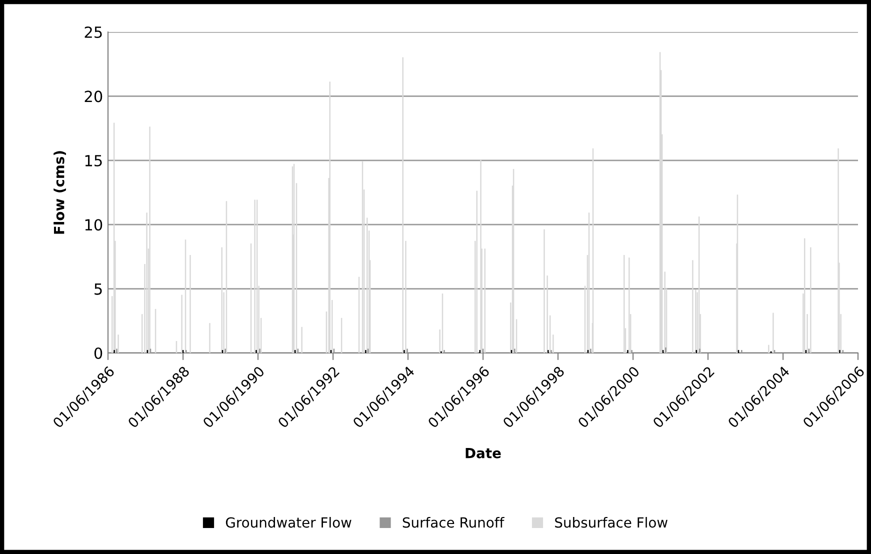 The height and width of the screenshot is (554, 871). What do you see at coordinates (98, 289) in the screenshot?
I see `y-tick-label: 5` at bounding box center [98, 289].